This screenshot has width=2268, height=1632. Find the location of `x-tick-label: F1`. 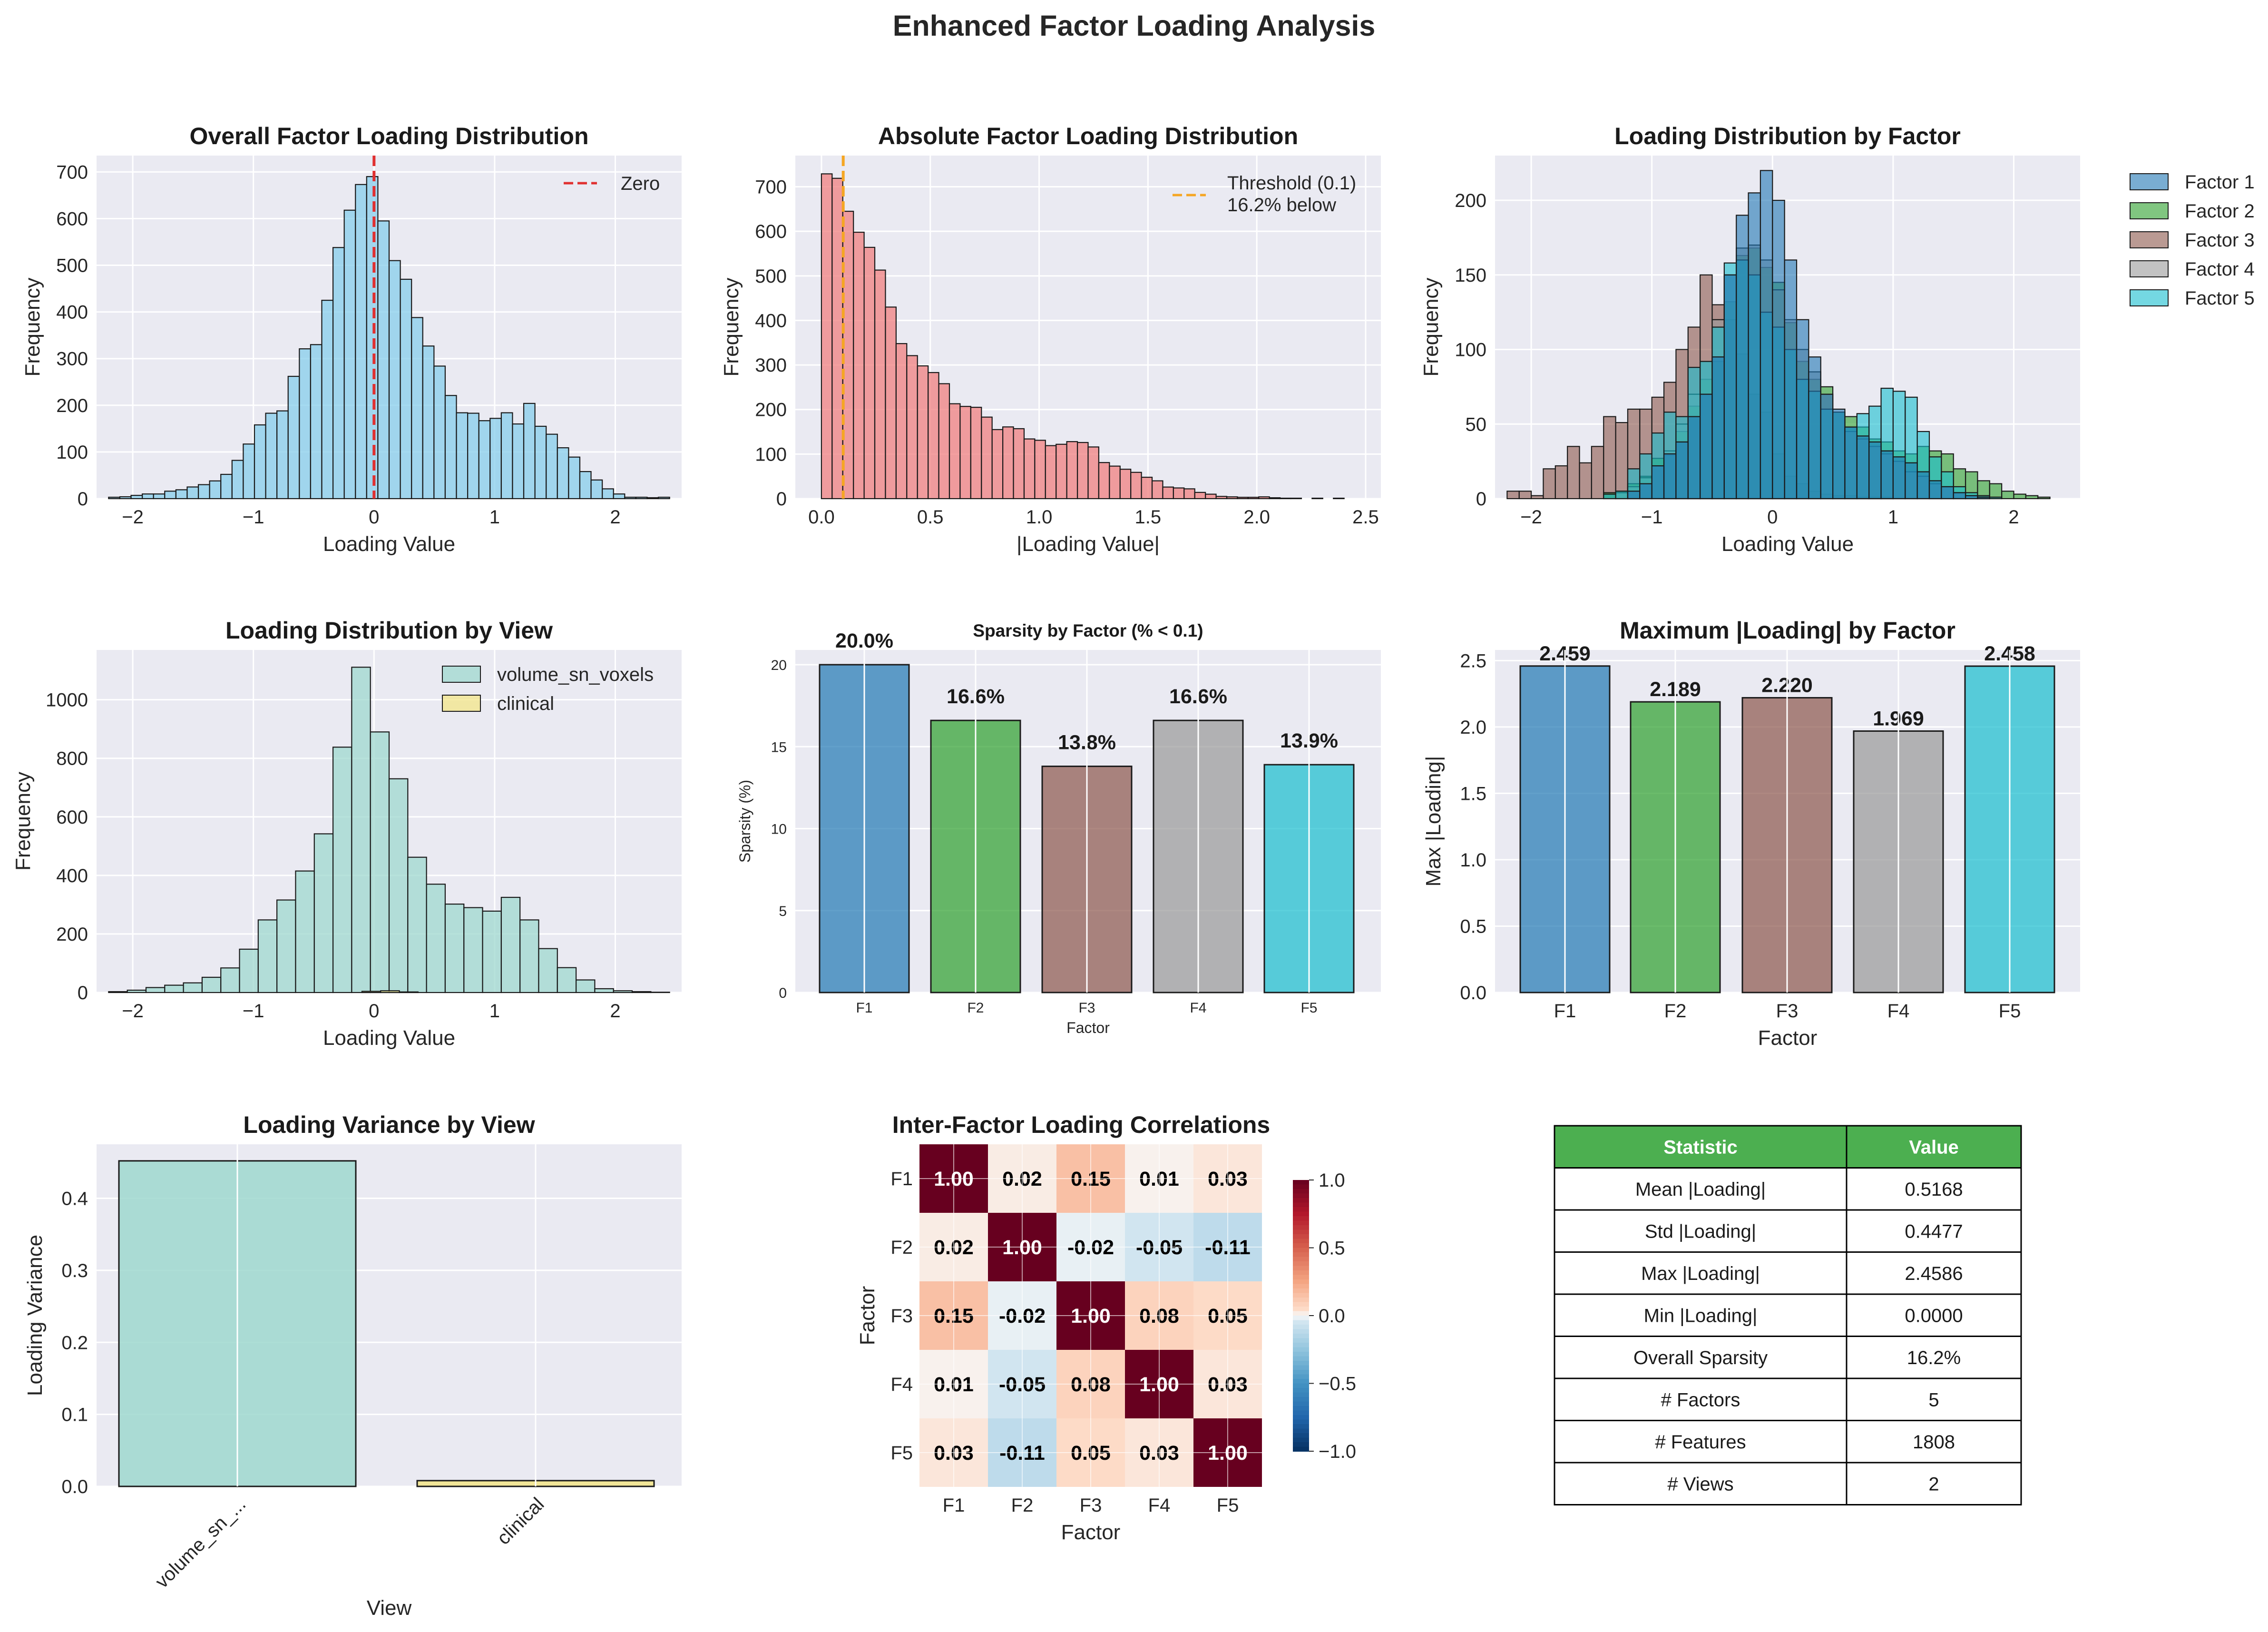

x-tick-label: F1 is located at coordinates (954, 1505).